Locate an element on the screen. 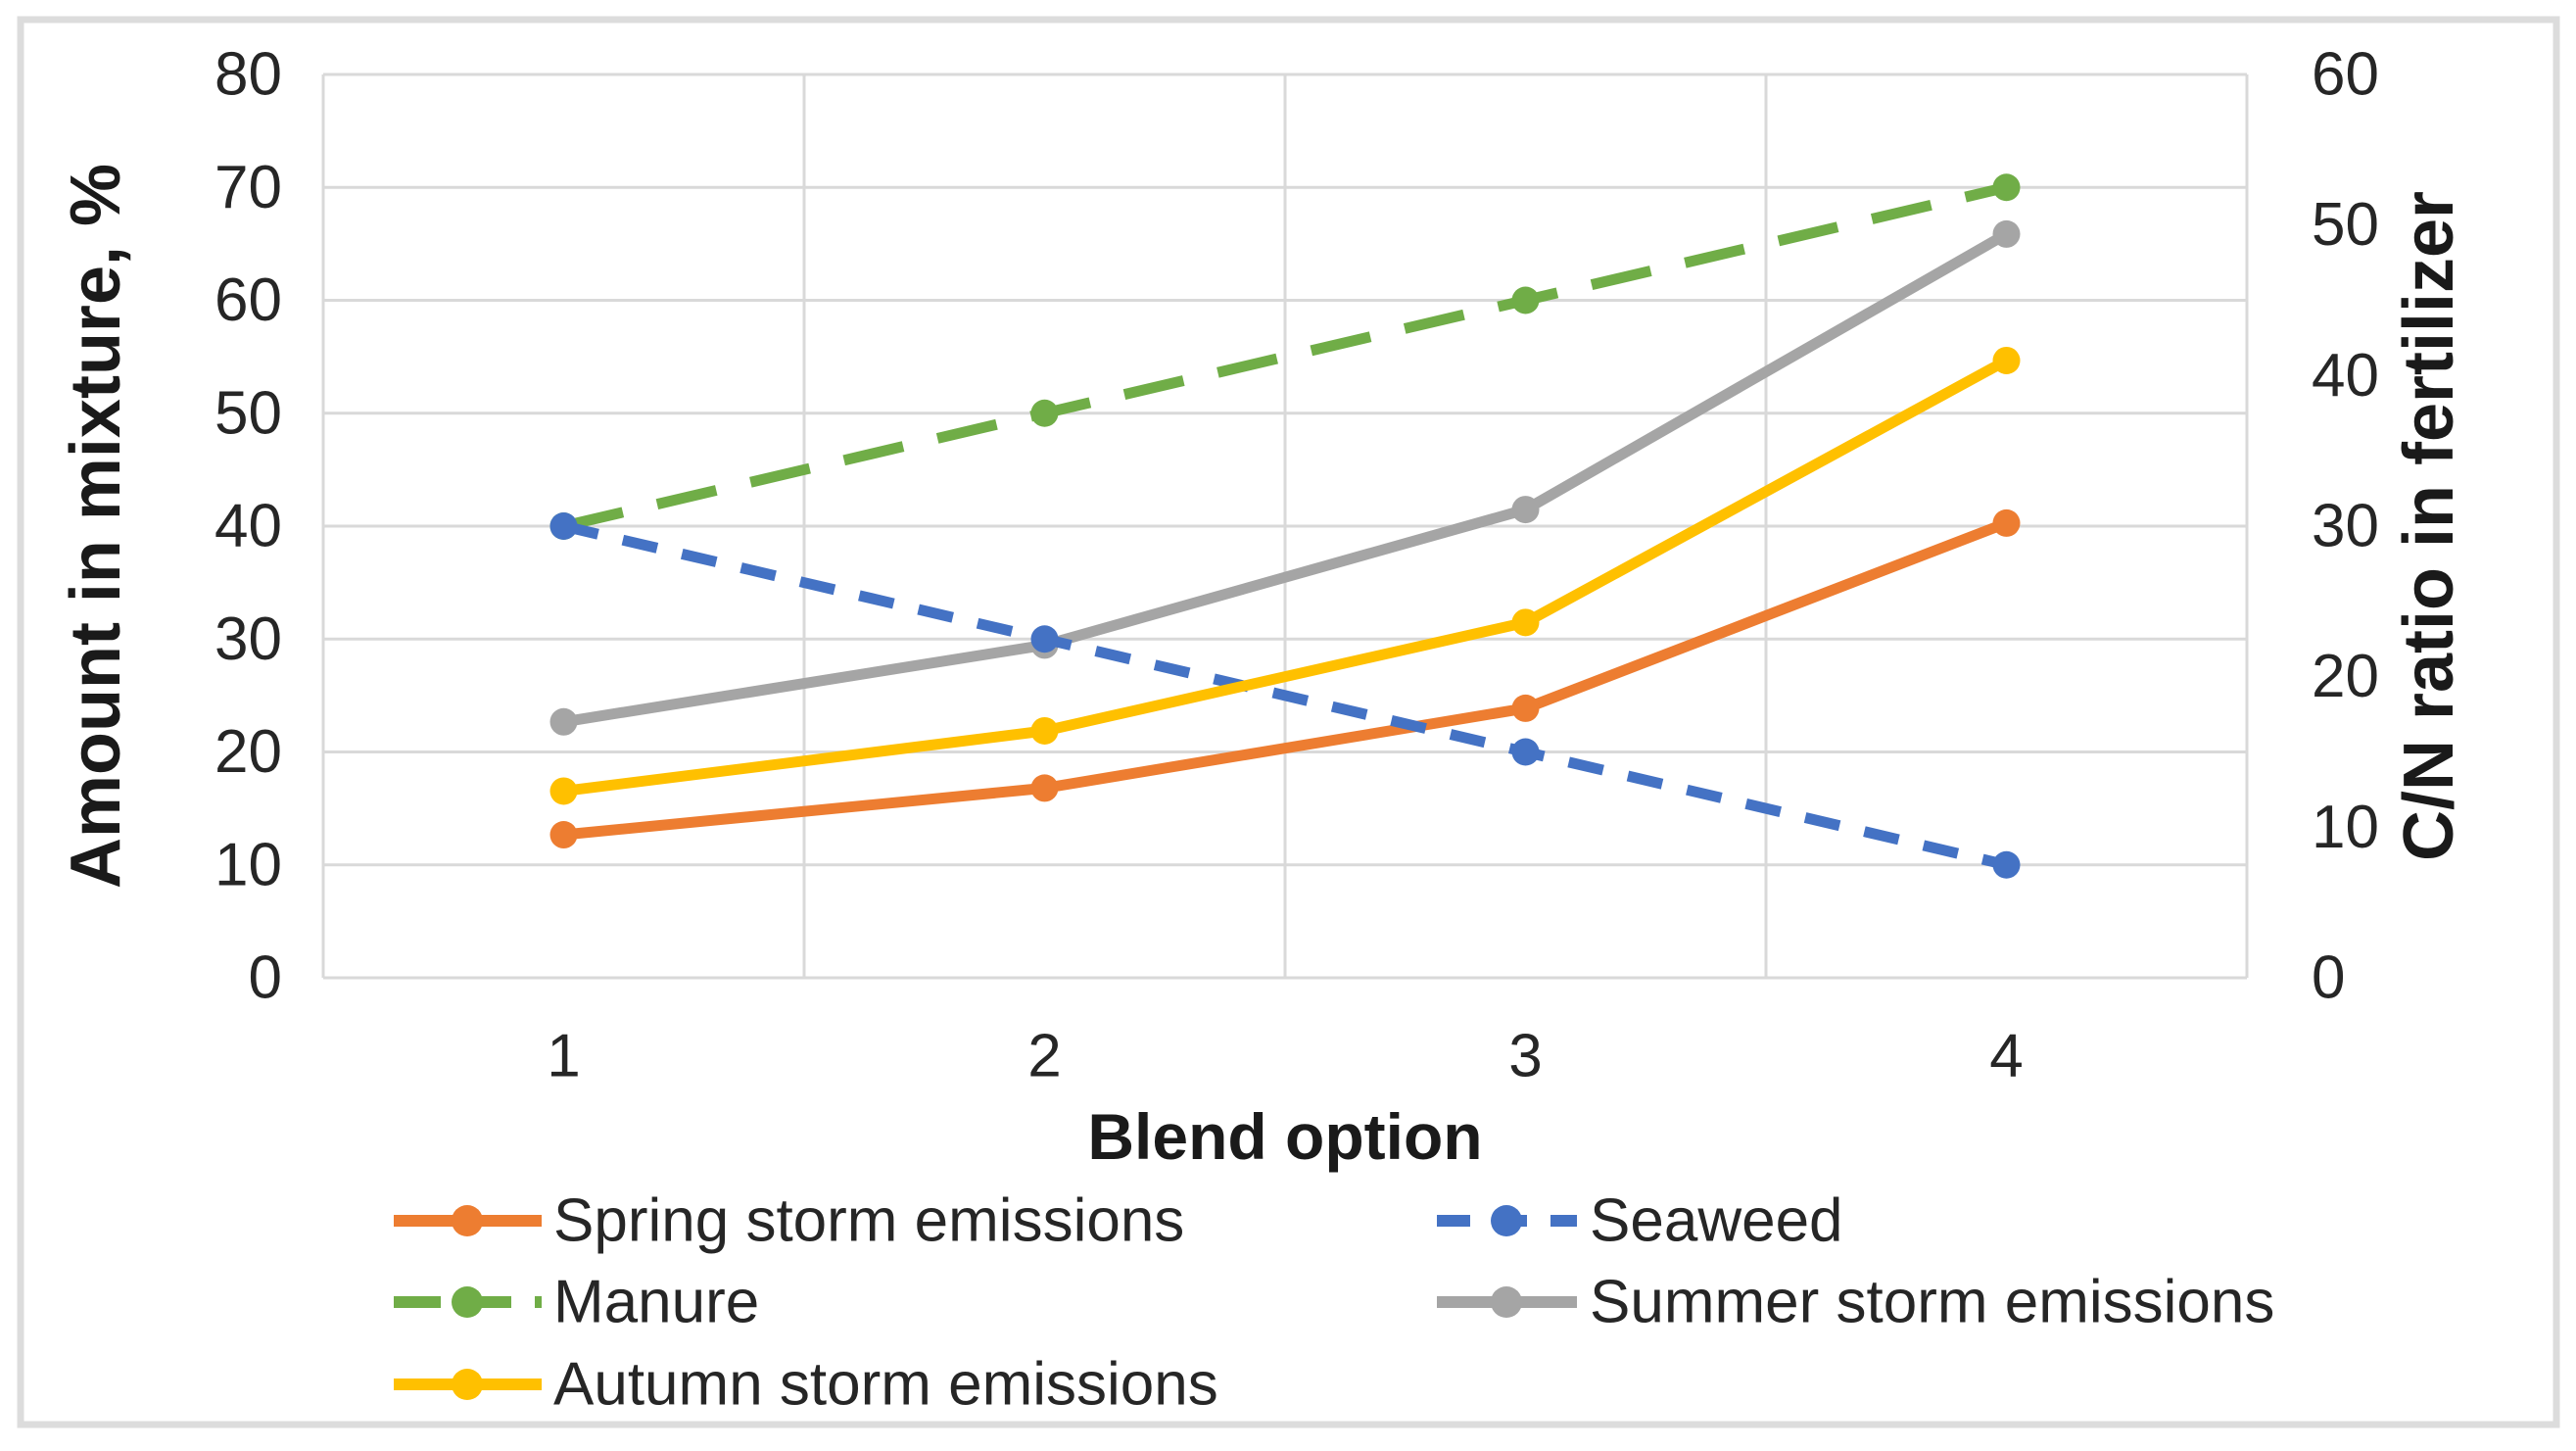 The height and width of the screenshot is (1451, 2576). tick-label-left-20: 20 is located at coordinates (249, 752).